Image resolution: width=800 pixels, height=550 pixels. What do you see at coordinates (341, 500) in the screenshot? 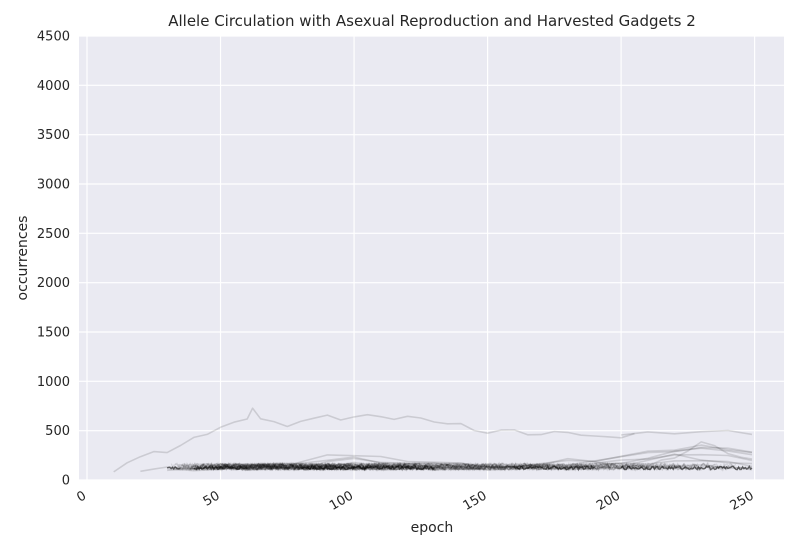
I see `x-tick-label: 100` at bounding box center [341, 500].